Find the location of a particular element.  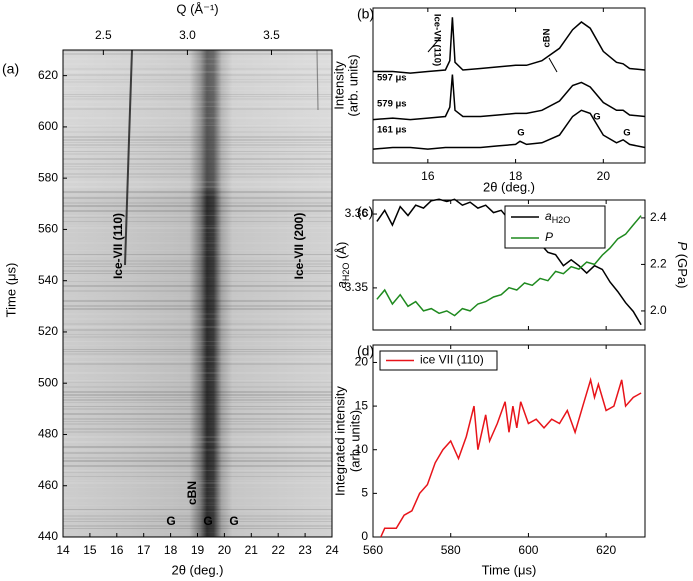

x-tick-label: 580 is located at coordinates (451, 550).